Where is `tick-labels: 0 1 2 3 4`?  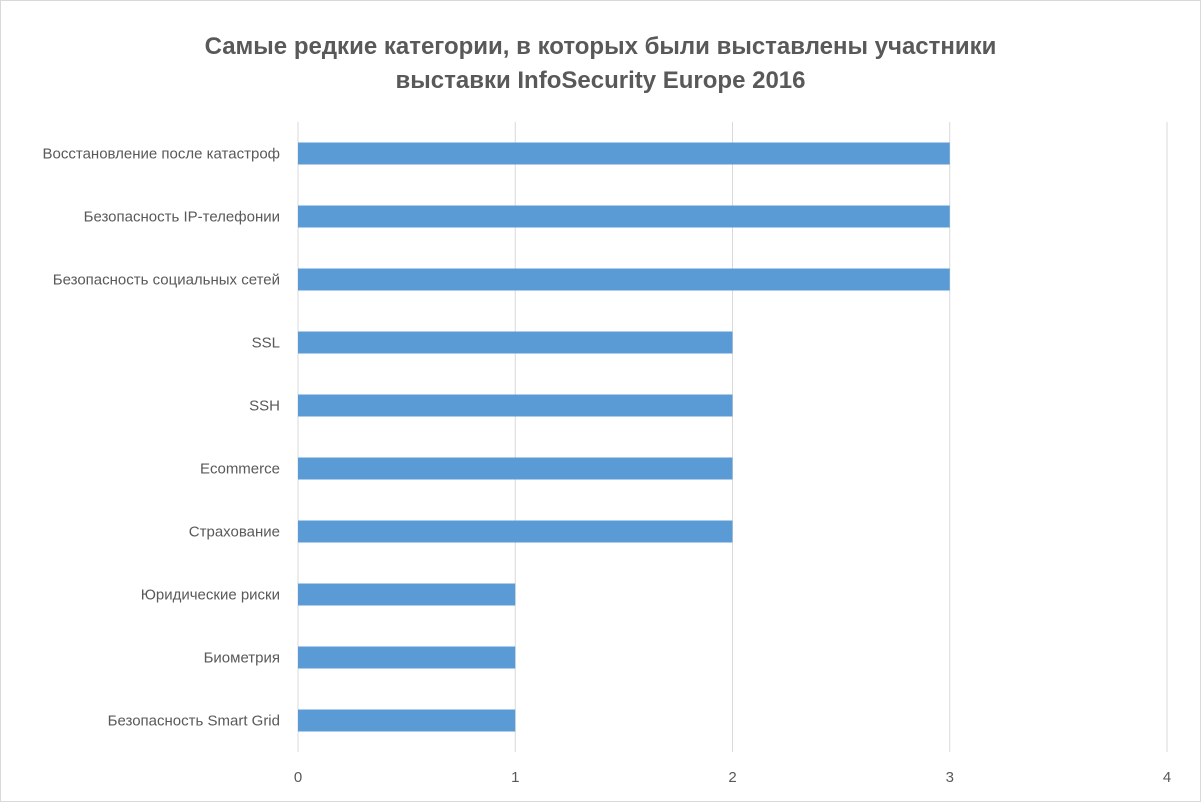 tick-labels: 0 1 2 3 4 is located at coordinates (732, 777).